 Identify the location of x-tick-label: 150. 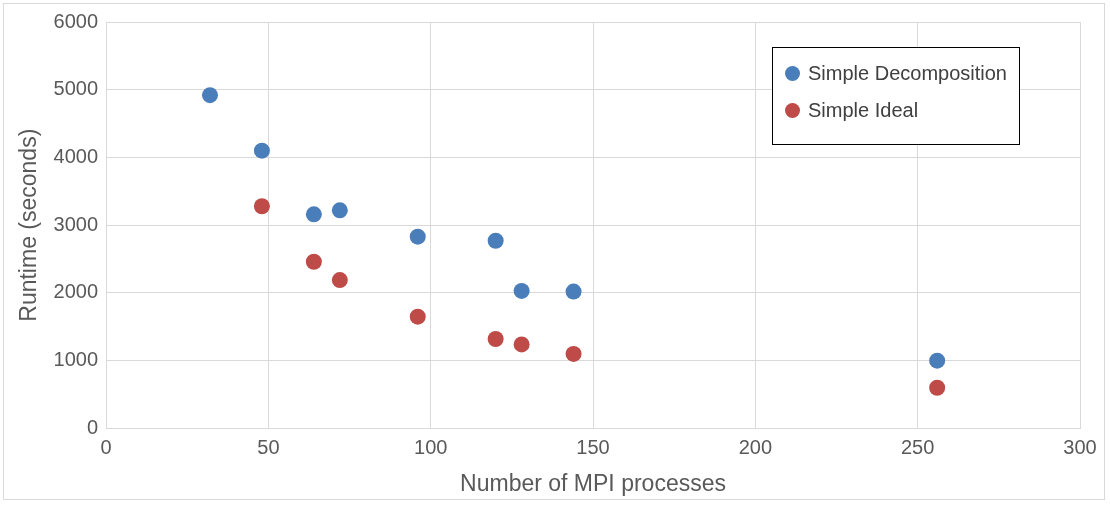
(593, 446).